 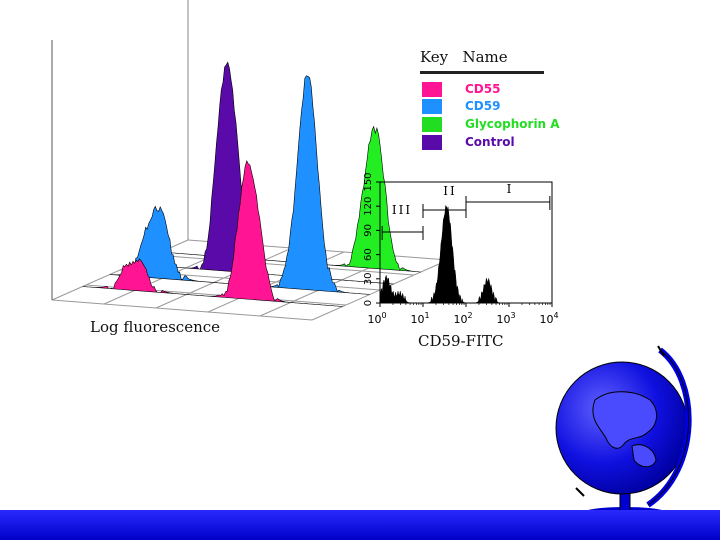 I want to click on histogram-area, so click(x=465, y=254).